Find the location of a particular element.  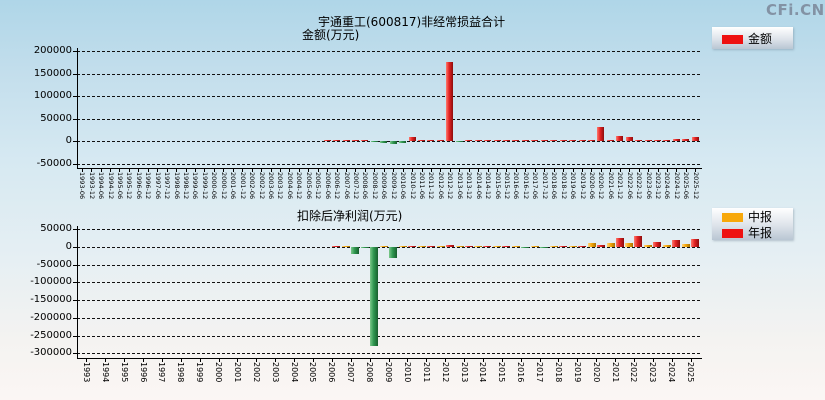

x-axis-label: 2024-12 is located at coordinates (676, 186).